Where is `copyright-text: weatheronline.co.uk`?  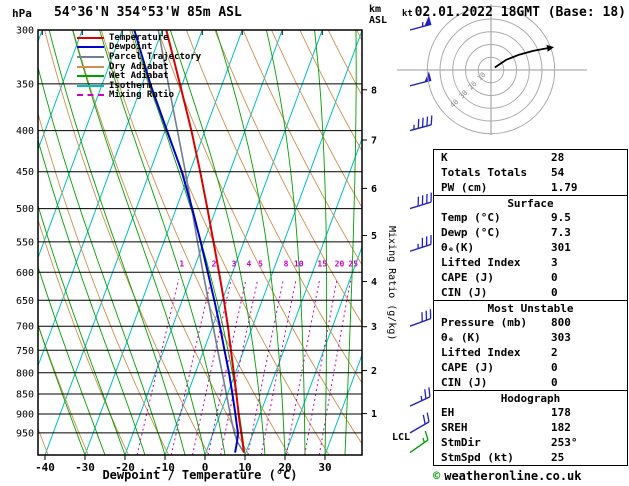 copyright-text: weatheronline.co.uk is located at coordinates (513, 476).